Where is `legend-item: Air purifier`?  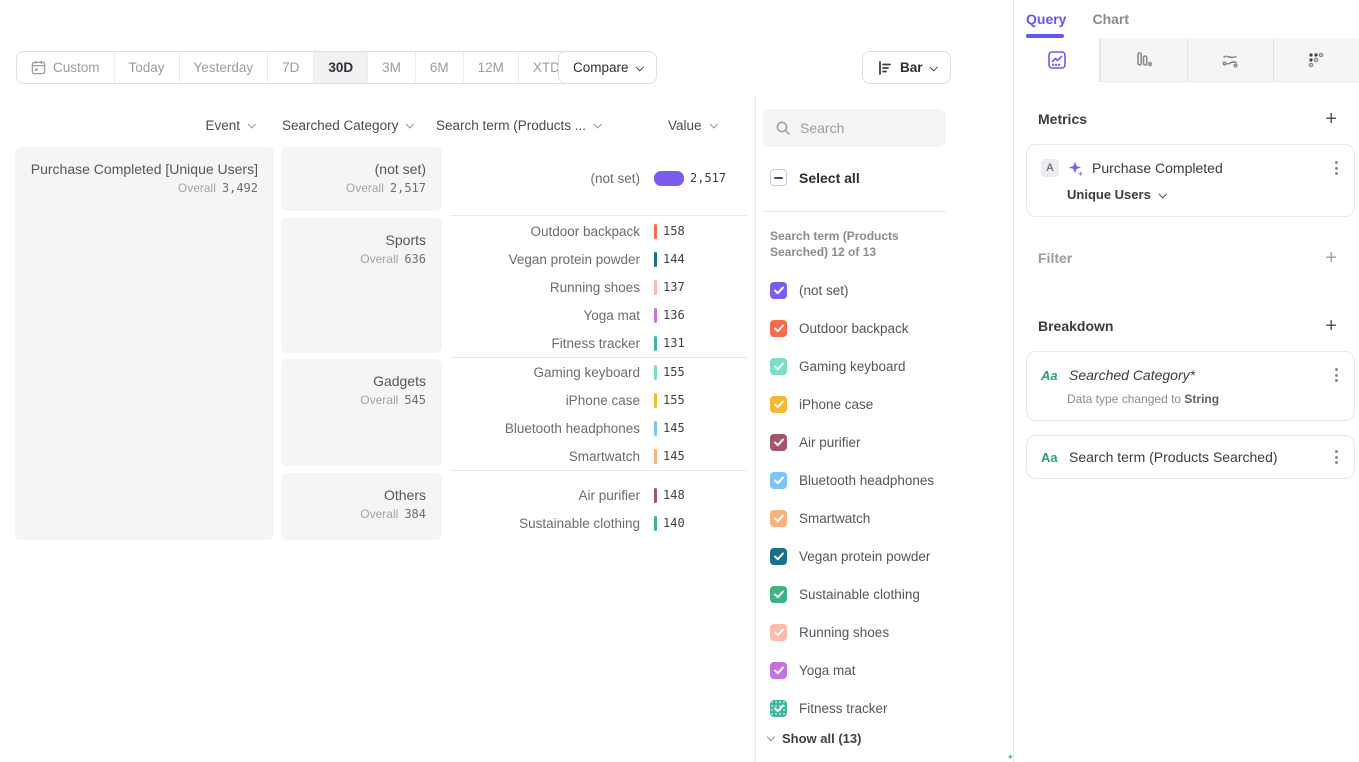
legend-item: Air purifier is located at coordinates (885, 442).